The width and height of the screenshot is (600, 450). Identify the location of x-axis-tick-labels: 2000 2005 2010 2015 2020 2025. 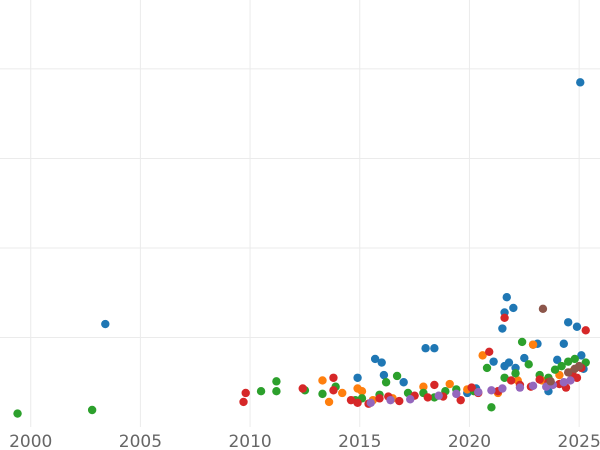
(304, 441).